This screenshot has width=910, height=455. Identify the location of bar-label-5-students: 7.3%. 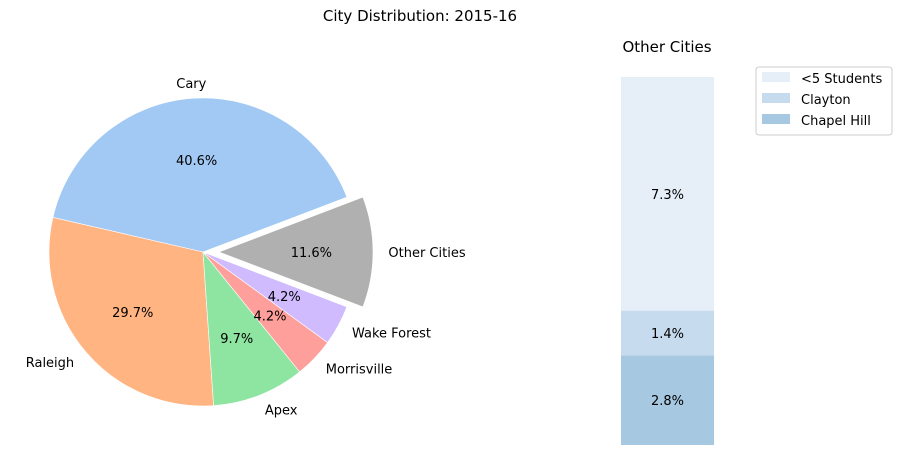
(667, 195).